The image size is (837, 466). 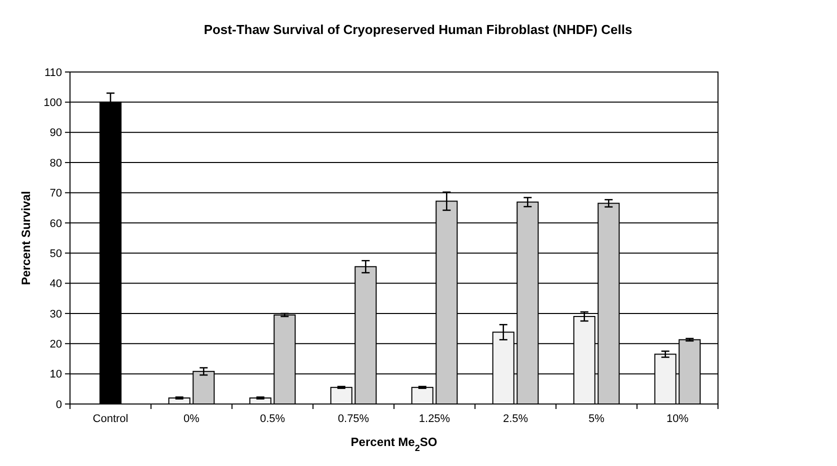 What do you see at coordinates (192, 419) in the screenshot?
I see `x-tick-label: 0%` at bounding box center [192, 419].